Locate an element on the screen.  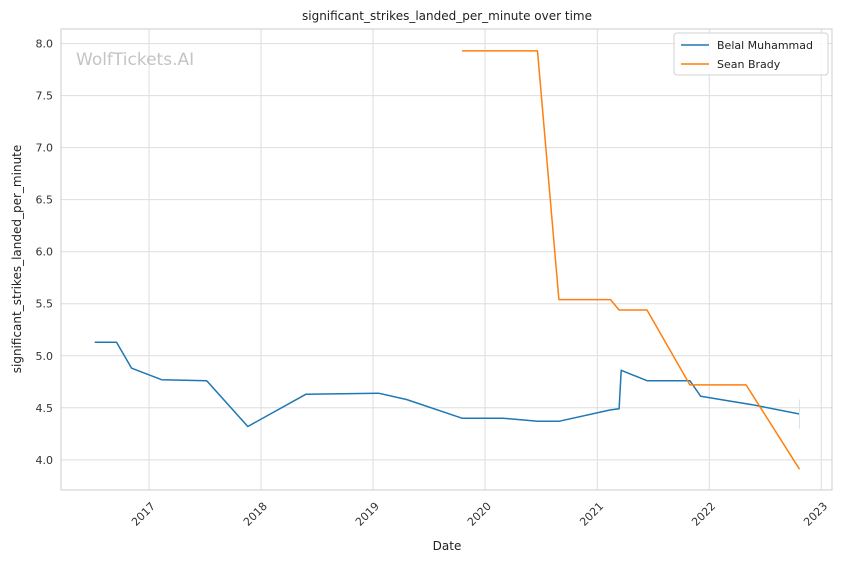
y-tick-label: 7.0 is located at coordinates (45, 148).